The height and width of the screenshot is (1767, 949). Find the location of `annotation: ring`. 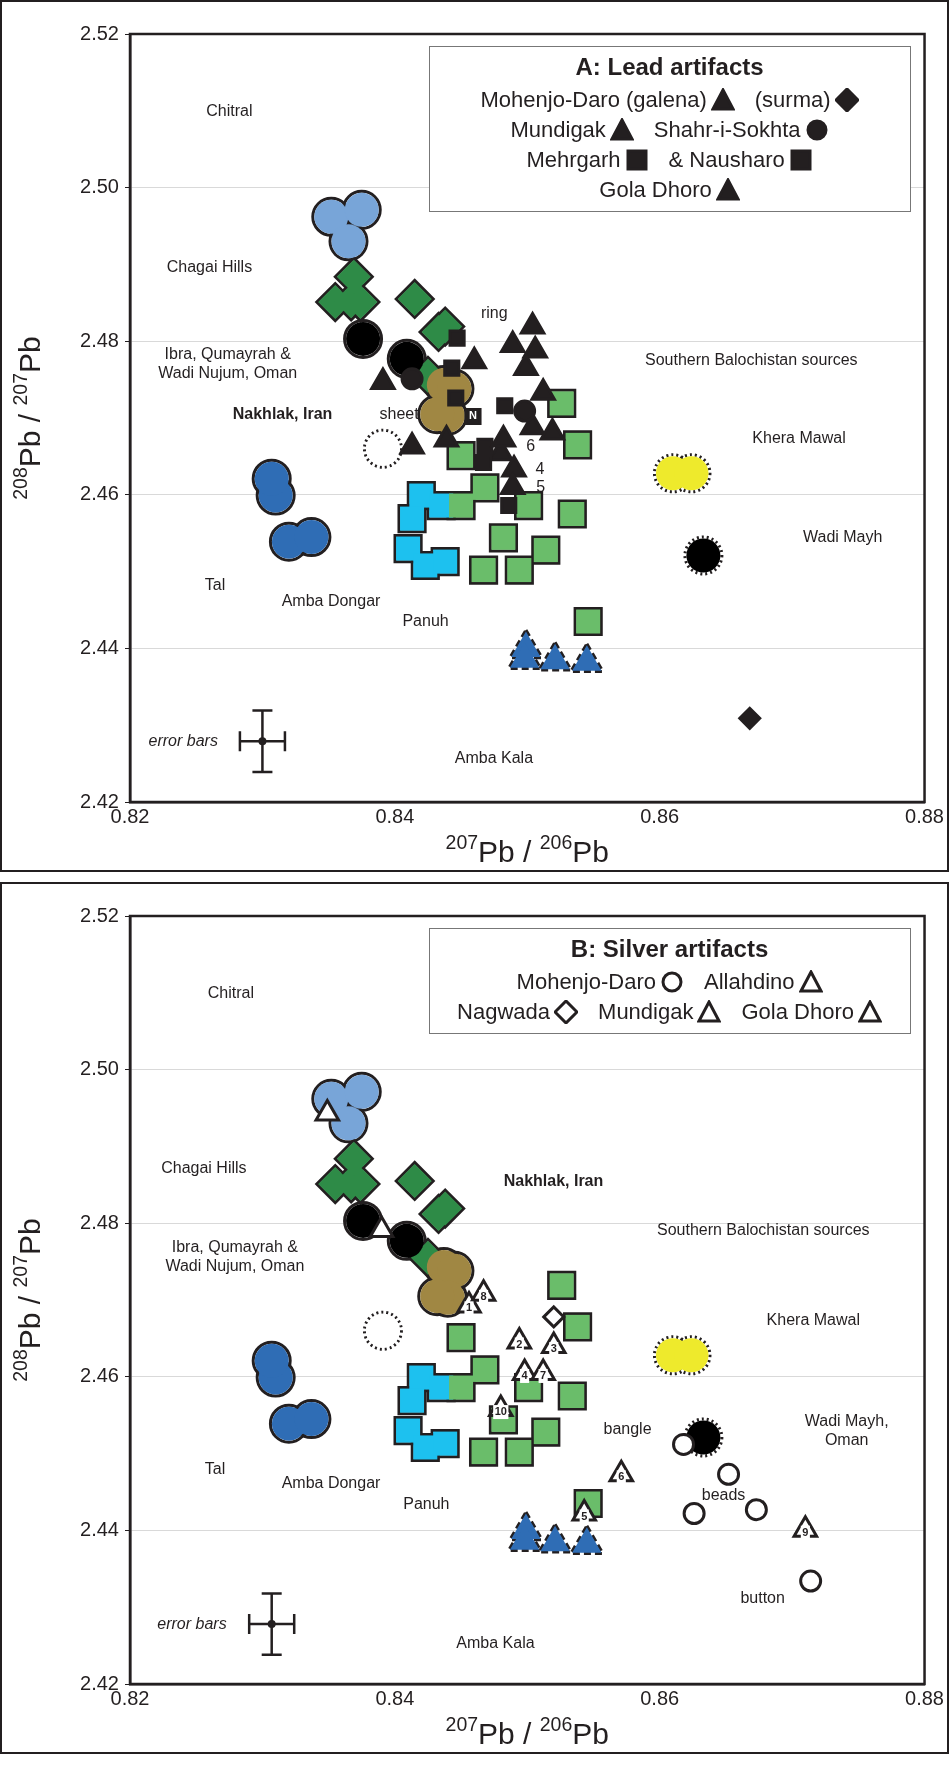

annotation: ring is located at coordinates (494, 312).